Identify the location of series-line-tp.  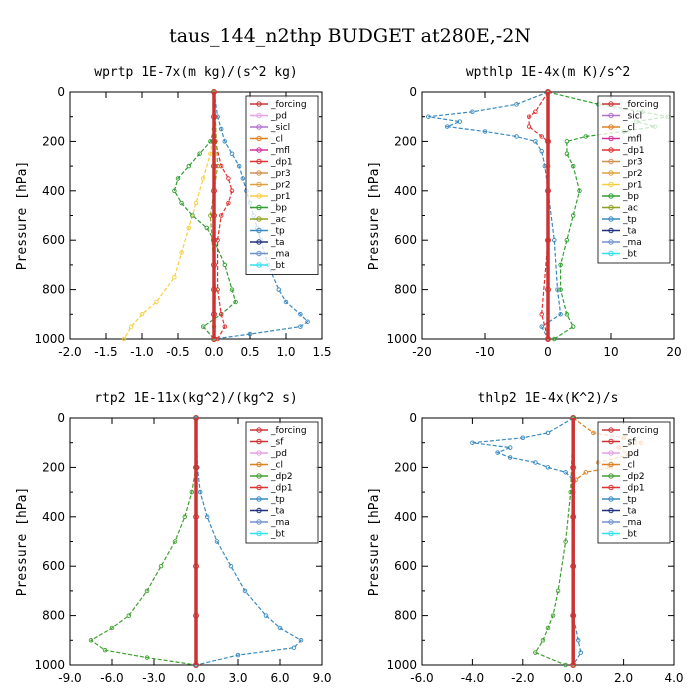
(495, 215).